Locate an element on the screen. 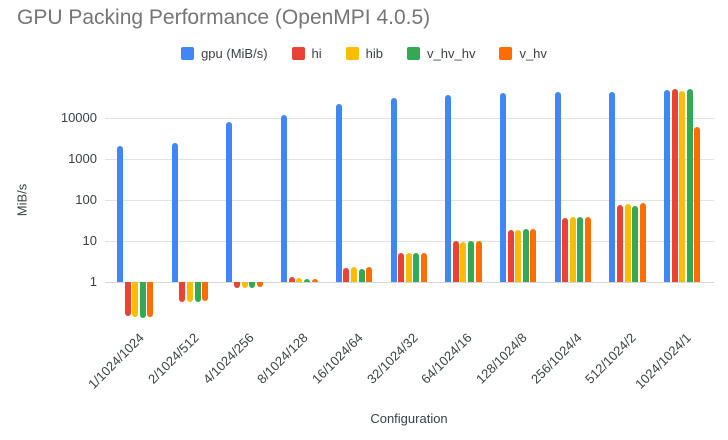 This screenshot has width=728, height=440. bar-hib-64/1024/16 is located at coordinates (463, 261).